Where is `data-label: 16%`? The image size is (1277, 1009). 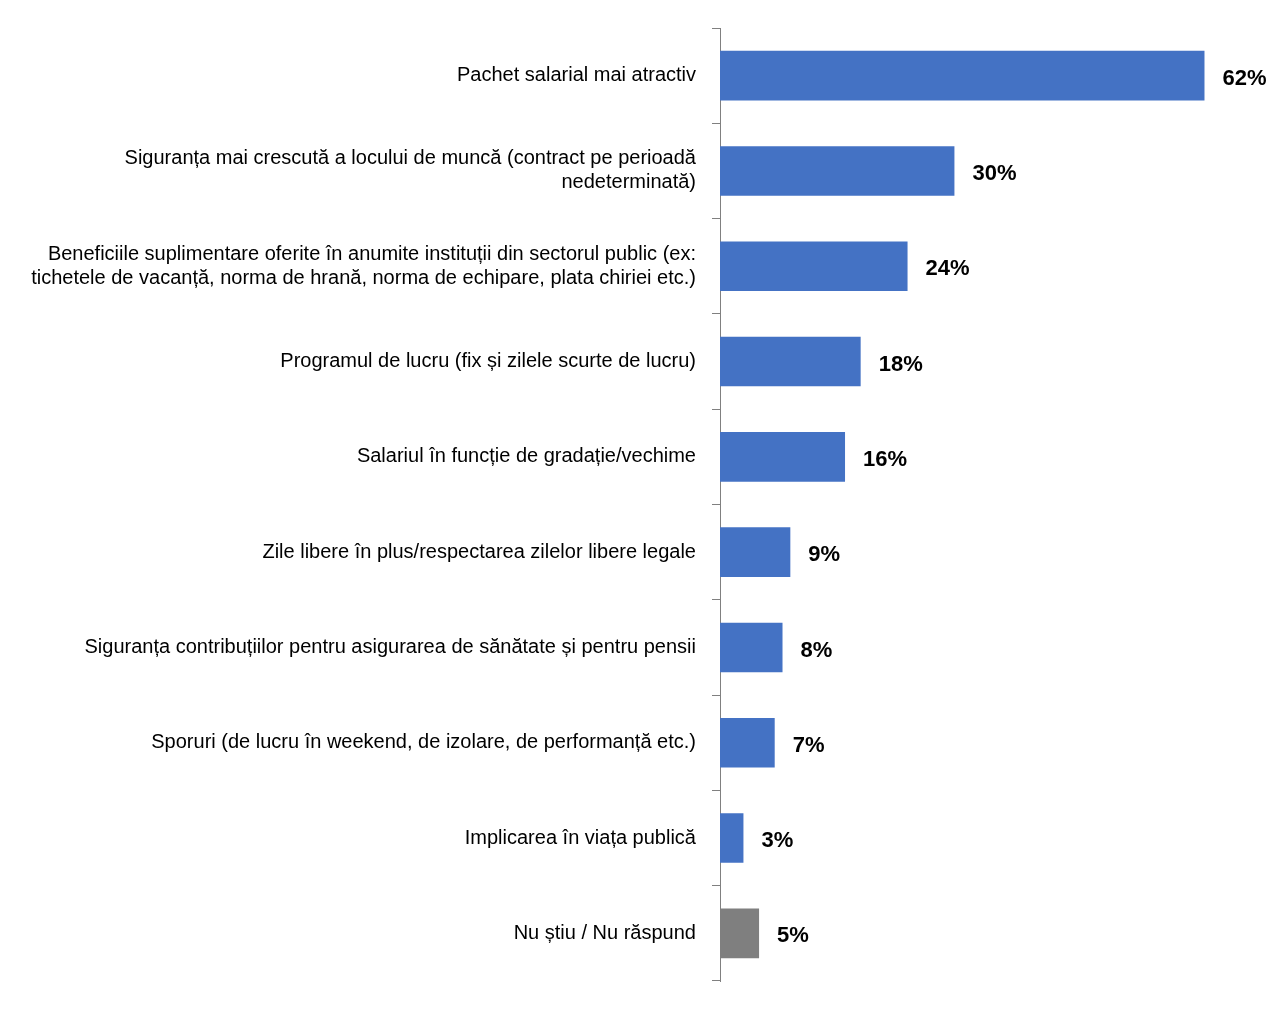
data-label: 16% is located at coordinates (885, 458).